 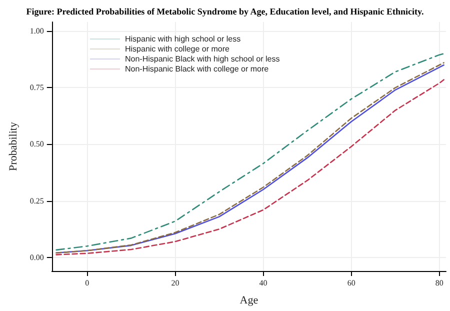 I want to click on y-tick-label: 0.50, so click(x=37, y=144).